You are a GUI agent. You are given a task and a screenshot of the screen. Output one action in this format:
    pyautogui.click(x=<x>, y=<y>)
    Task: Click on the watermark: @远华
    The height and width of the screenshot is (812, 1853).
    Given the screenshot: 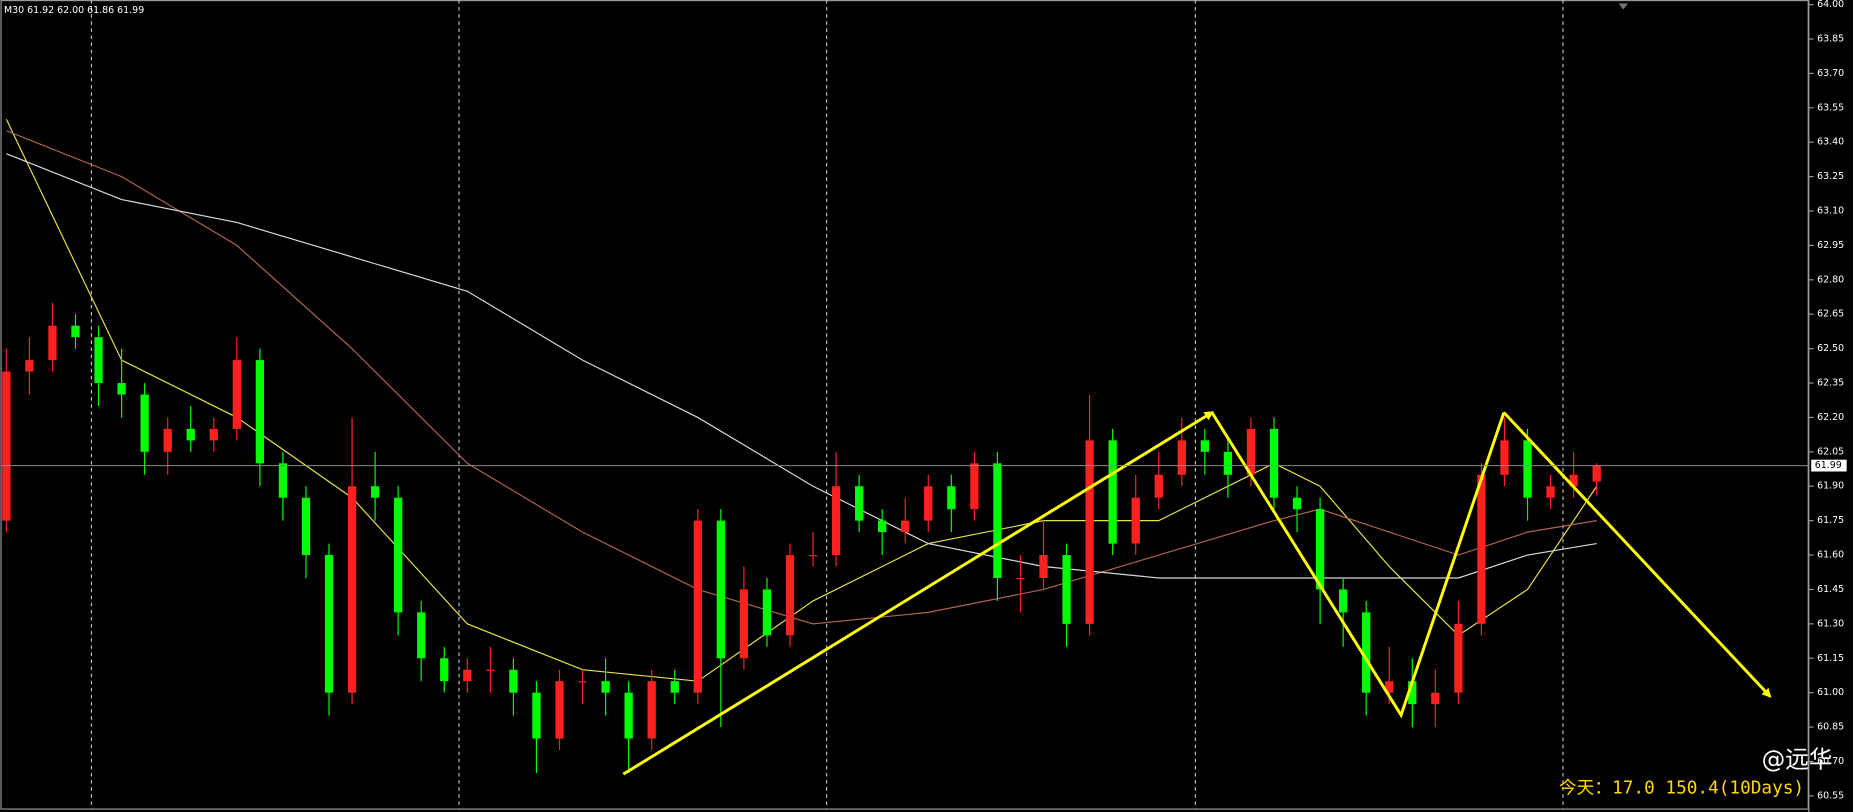 What is the action you would take?
    pyautogui.click(x=1797, y=760)
    